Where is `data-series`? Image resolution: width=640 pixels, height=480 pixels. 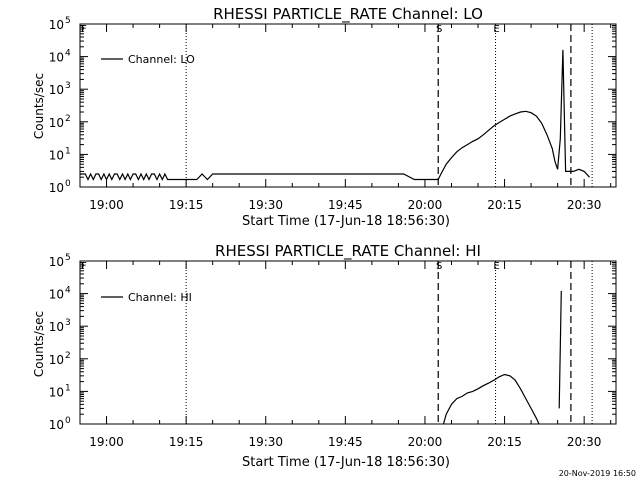
data-series is located at coordinates (502, 357).